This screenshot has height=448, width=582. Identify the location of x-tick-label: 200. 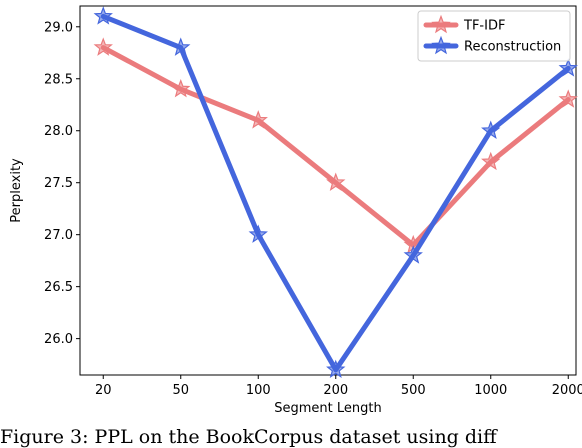
(335, 390).